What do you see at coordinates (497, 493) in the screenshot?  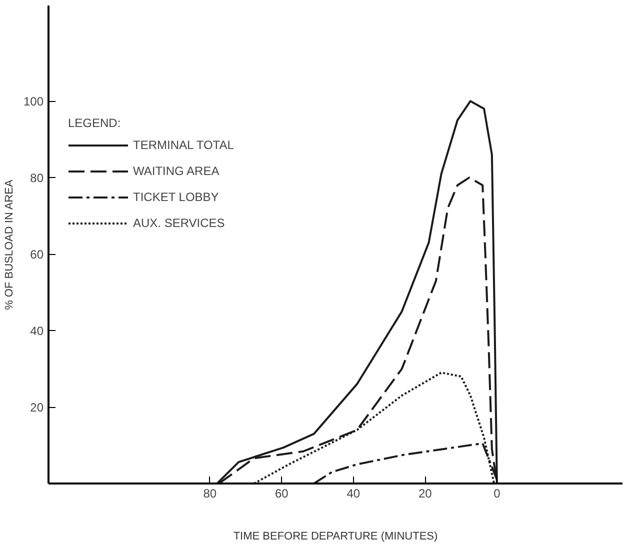 I see `x-tick-label: 0` at bounding box center [497, 493].